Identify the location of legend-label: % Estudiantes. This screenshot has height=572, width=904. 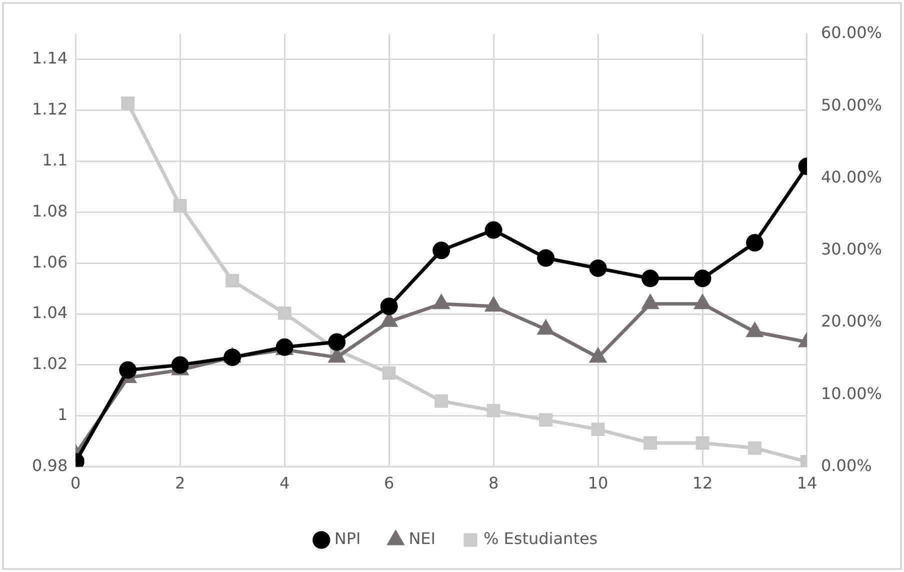
(540, 538).